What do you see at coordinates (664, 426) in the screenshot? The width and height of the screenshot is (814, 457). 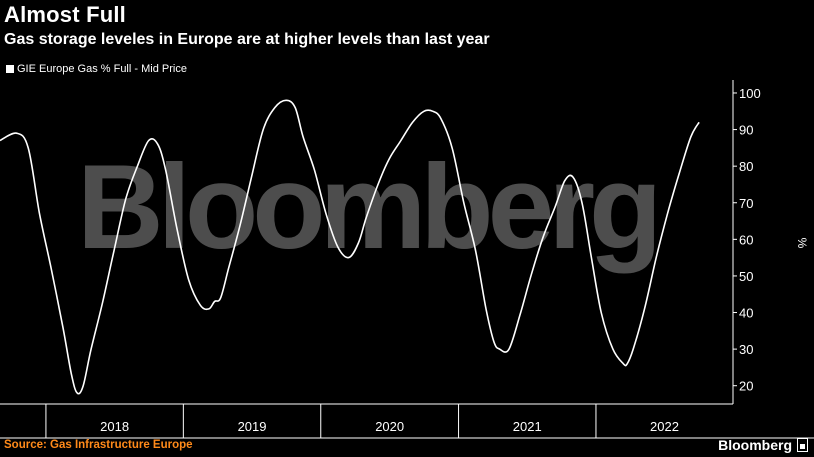 I see `x-tick-label: 2022` at bounding box center [664, 426].